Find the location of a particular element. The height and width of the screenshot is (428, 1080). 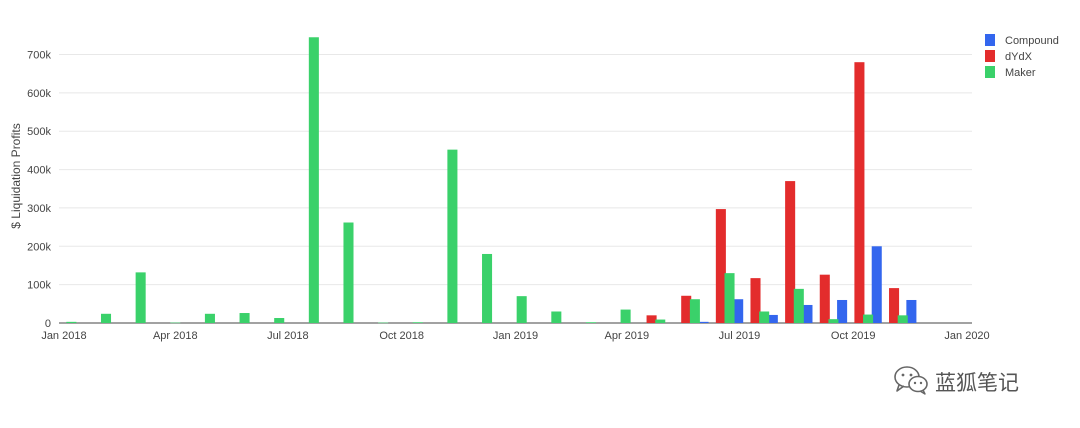

legend-swatch-dydx is located at coordinates (990, 56).